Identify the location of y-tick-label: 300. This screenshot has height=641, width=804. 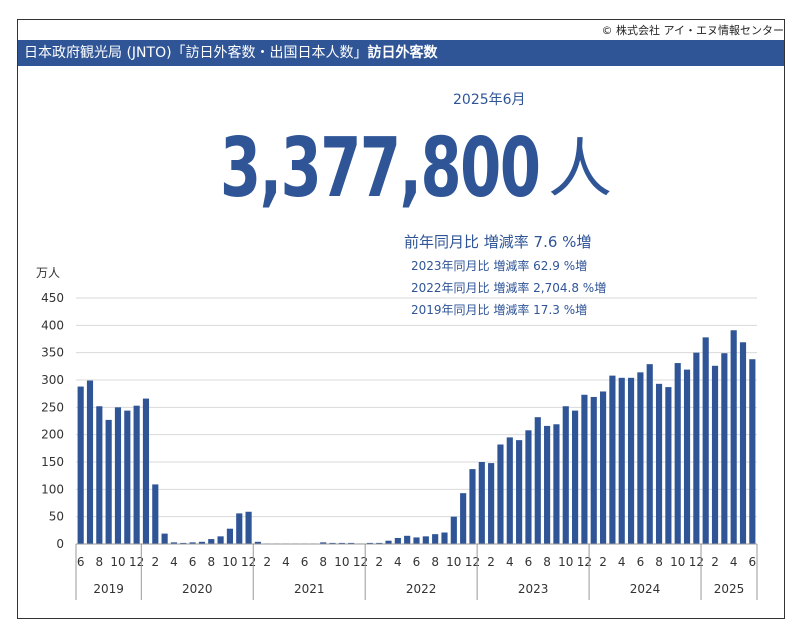
(52, 380).